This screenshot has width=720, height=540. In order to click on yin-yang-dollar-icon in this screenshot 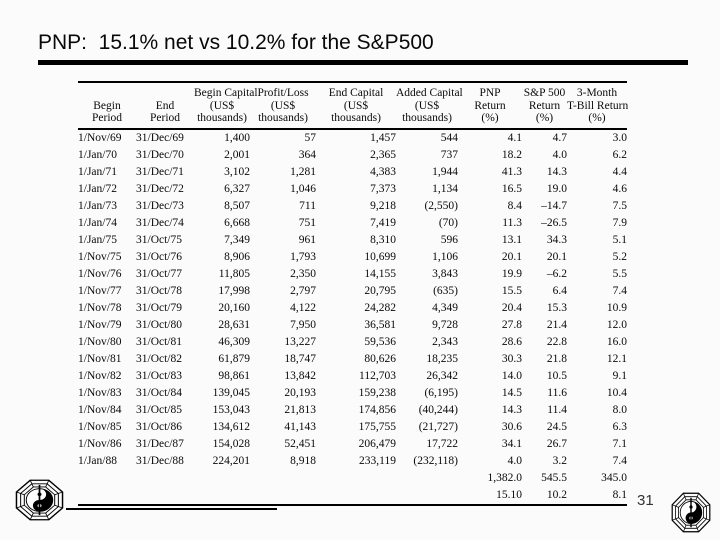, I will do `click(39, 500)`.